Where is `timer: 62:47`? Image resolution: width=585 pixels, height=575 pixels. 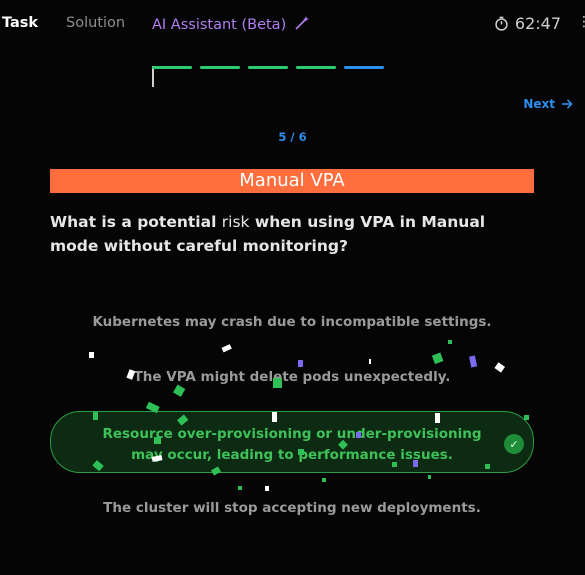
timer: 62:47 is located at coordinates (527, 23).